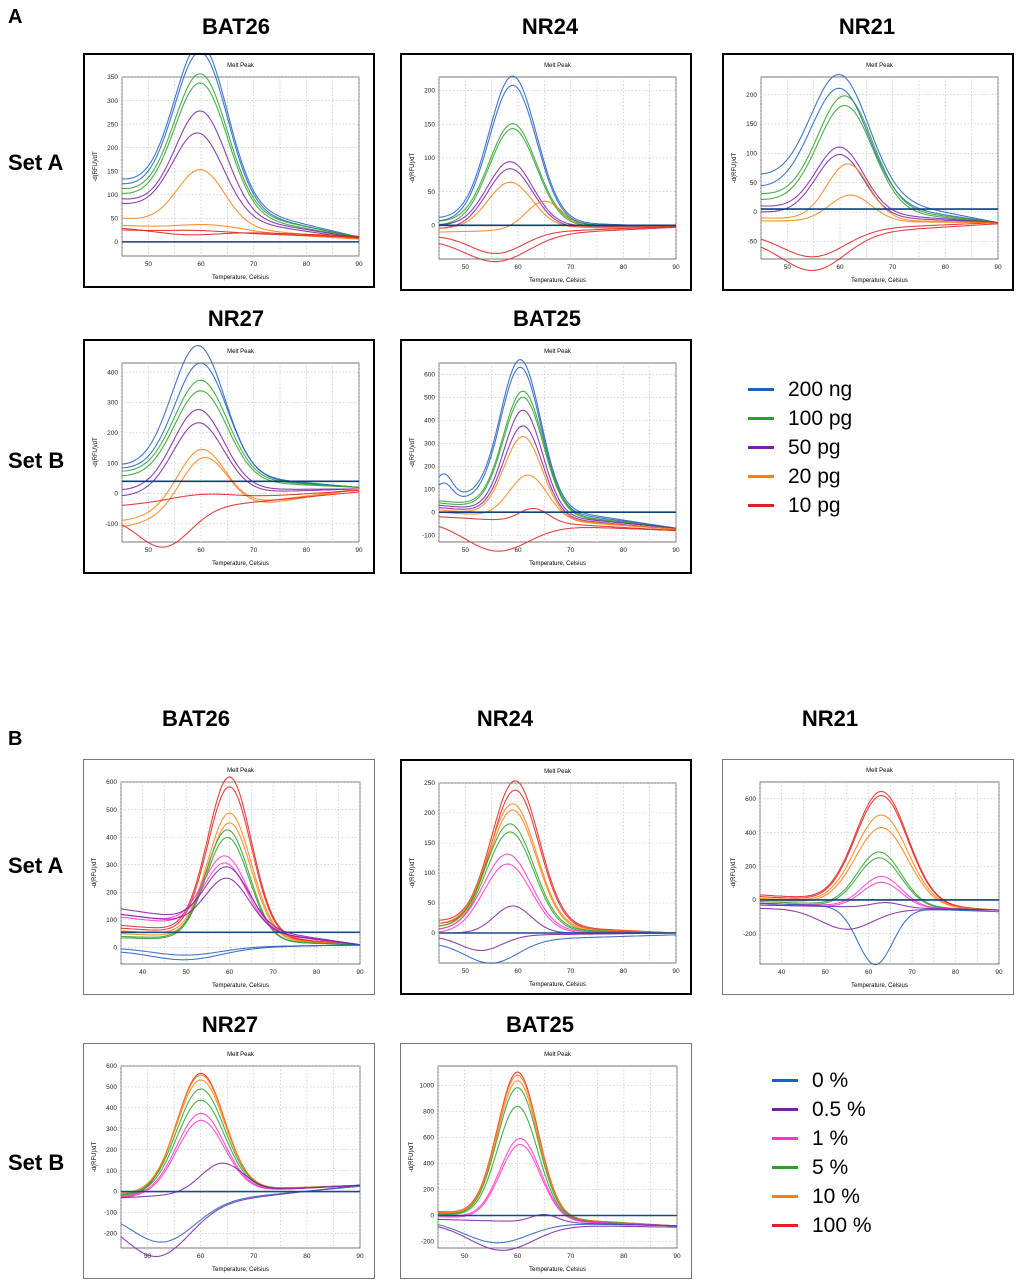 Image resolution: width=1017 pixels, height=1280 pixels. Describe the element at coordinates (782, 972) in the screenshot. I see `x-tick-label: 40` at that location.